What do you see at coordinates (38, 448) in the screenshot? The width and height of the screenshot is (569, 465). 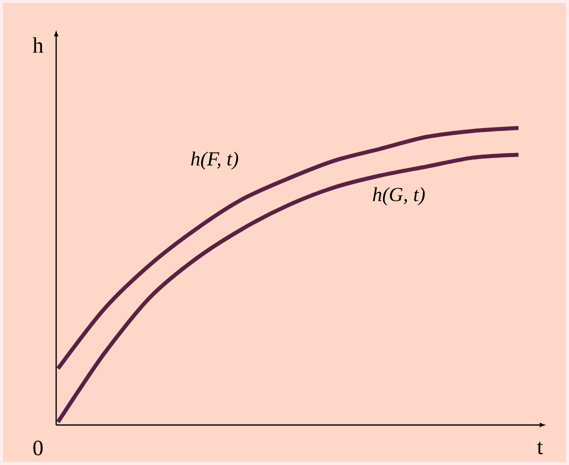 I see `text: 0` at bounding box center [38, 448].